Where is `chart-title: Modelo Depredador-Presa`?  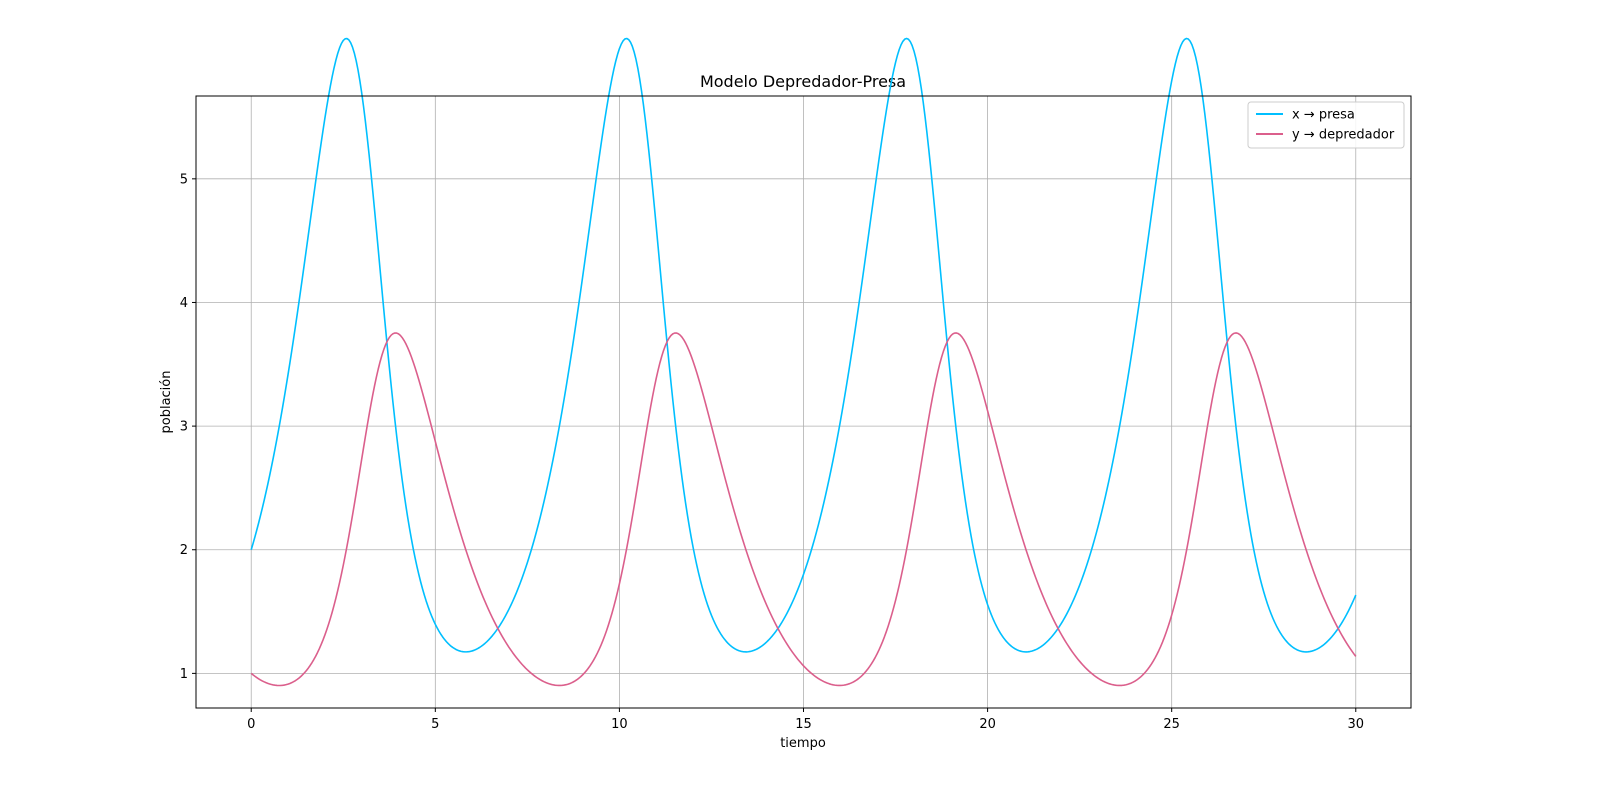
chart-title: Modelo Depredador-Presa is located at coordinates (803, 81).